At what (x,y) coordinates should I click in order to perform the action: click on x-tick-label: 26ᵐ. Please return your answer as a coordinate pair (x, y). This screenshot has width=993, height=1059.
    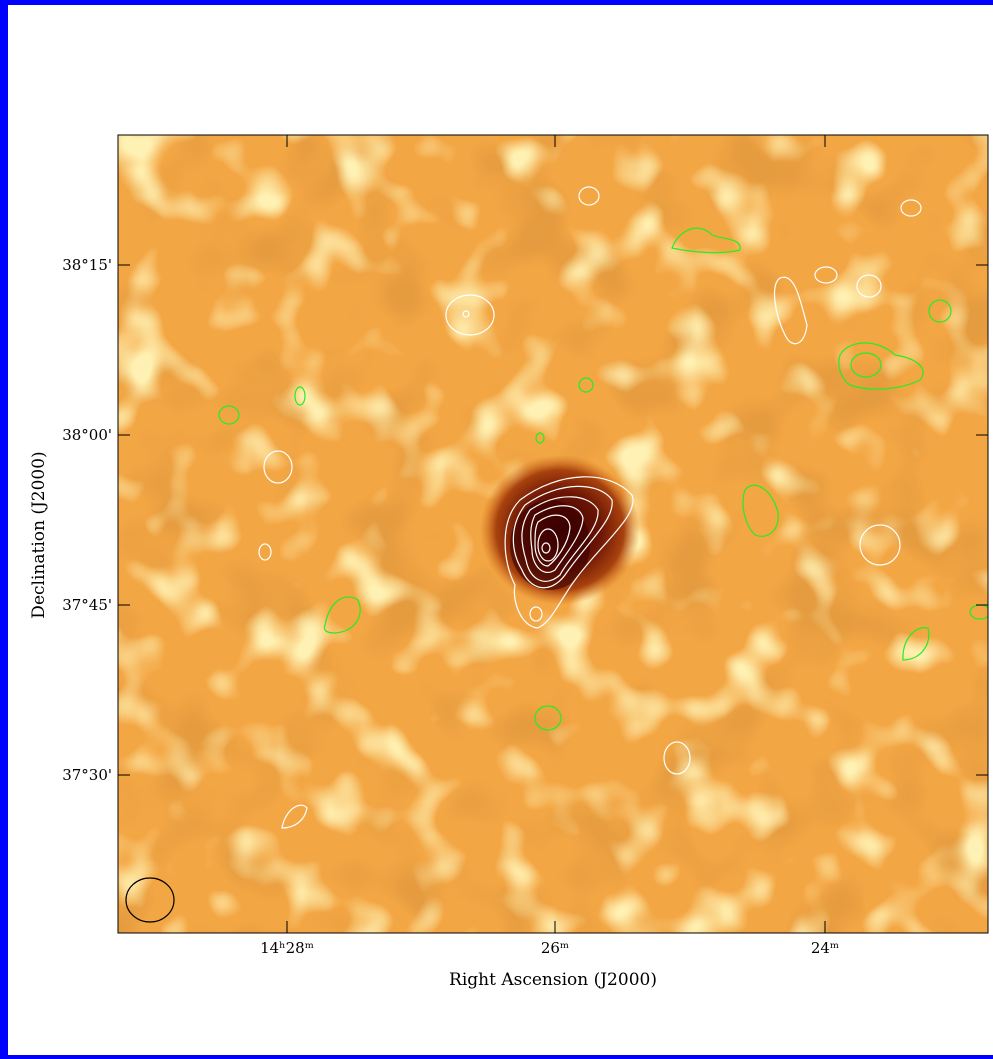
    Looking at the image, I should click on (555, 948).